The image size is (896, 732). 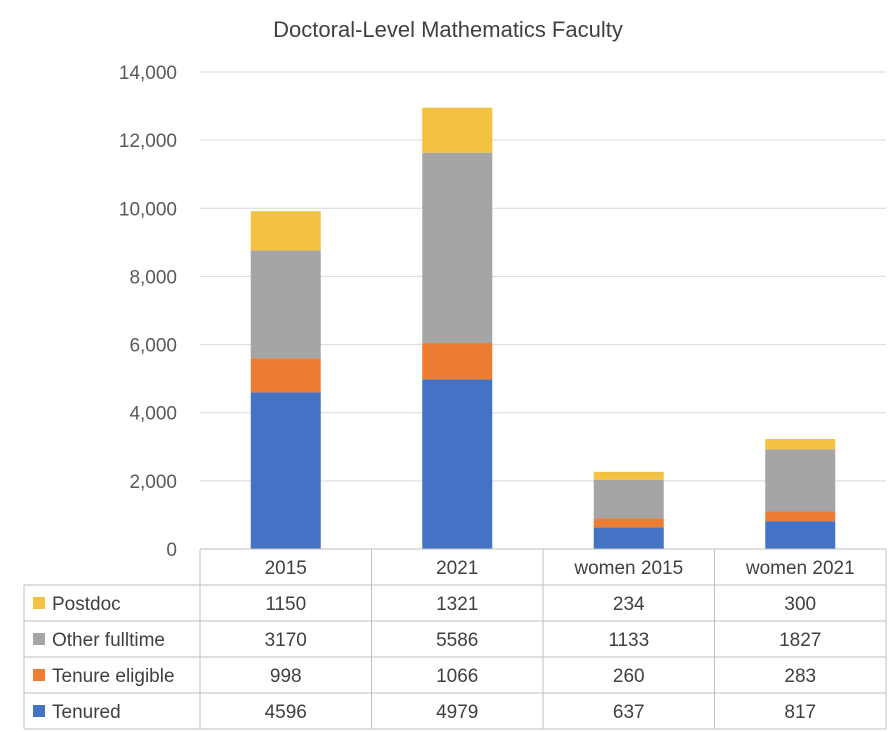 I want to click on legend-label: Postdoc, so click(x=86, y=604).